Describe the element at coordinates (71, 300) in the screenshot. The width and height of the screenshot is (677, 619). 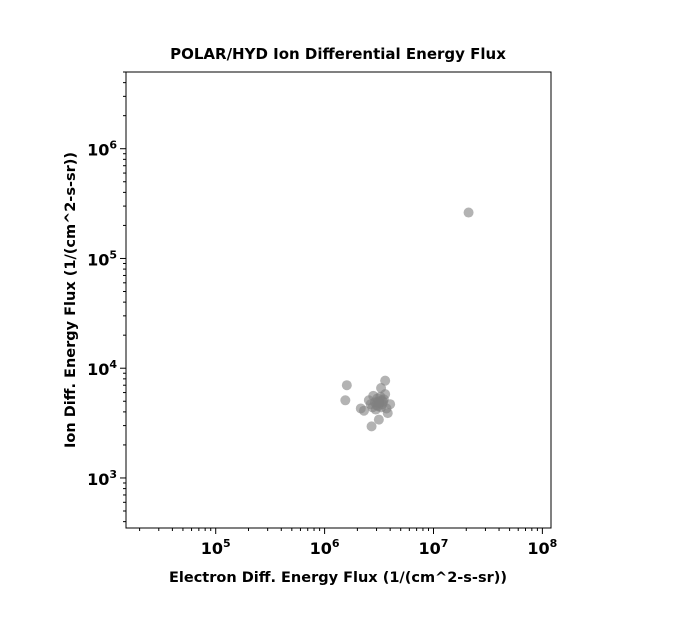
I see `y-axis-label: Ion Diff. Energy Flux (1/(cm^2-s-sr))` at that location.